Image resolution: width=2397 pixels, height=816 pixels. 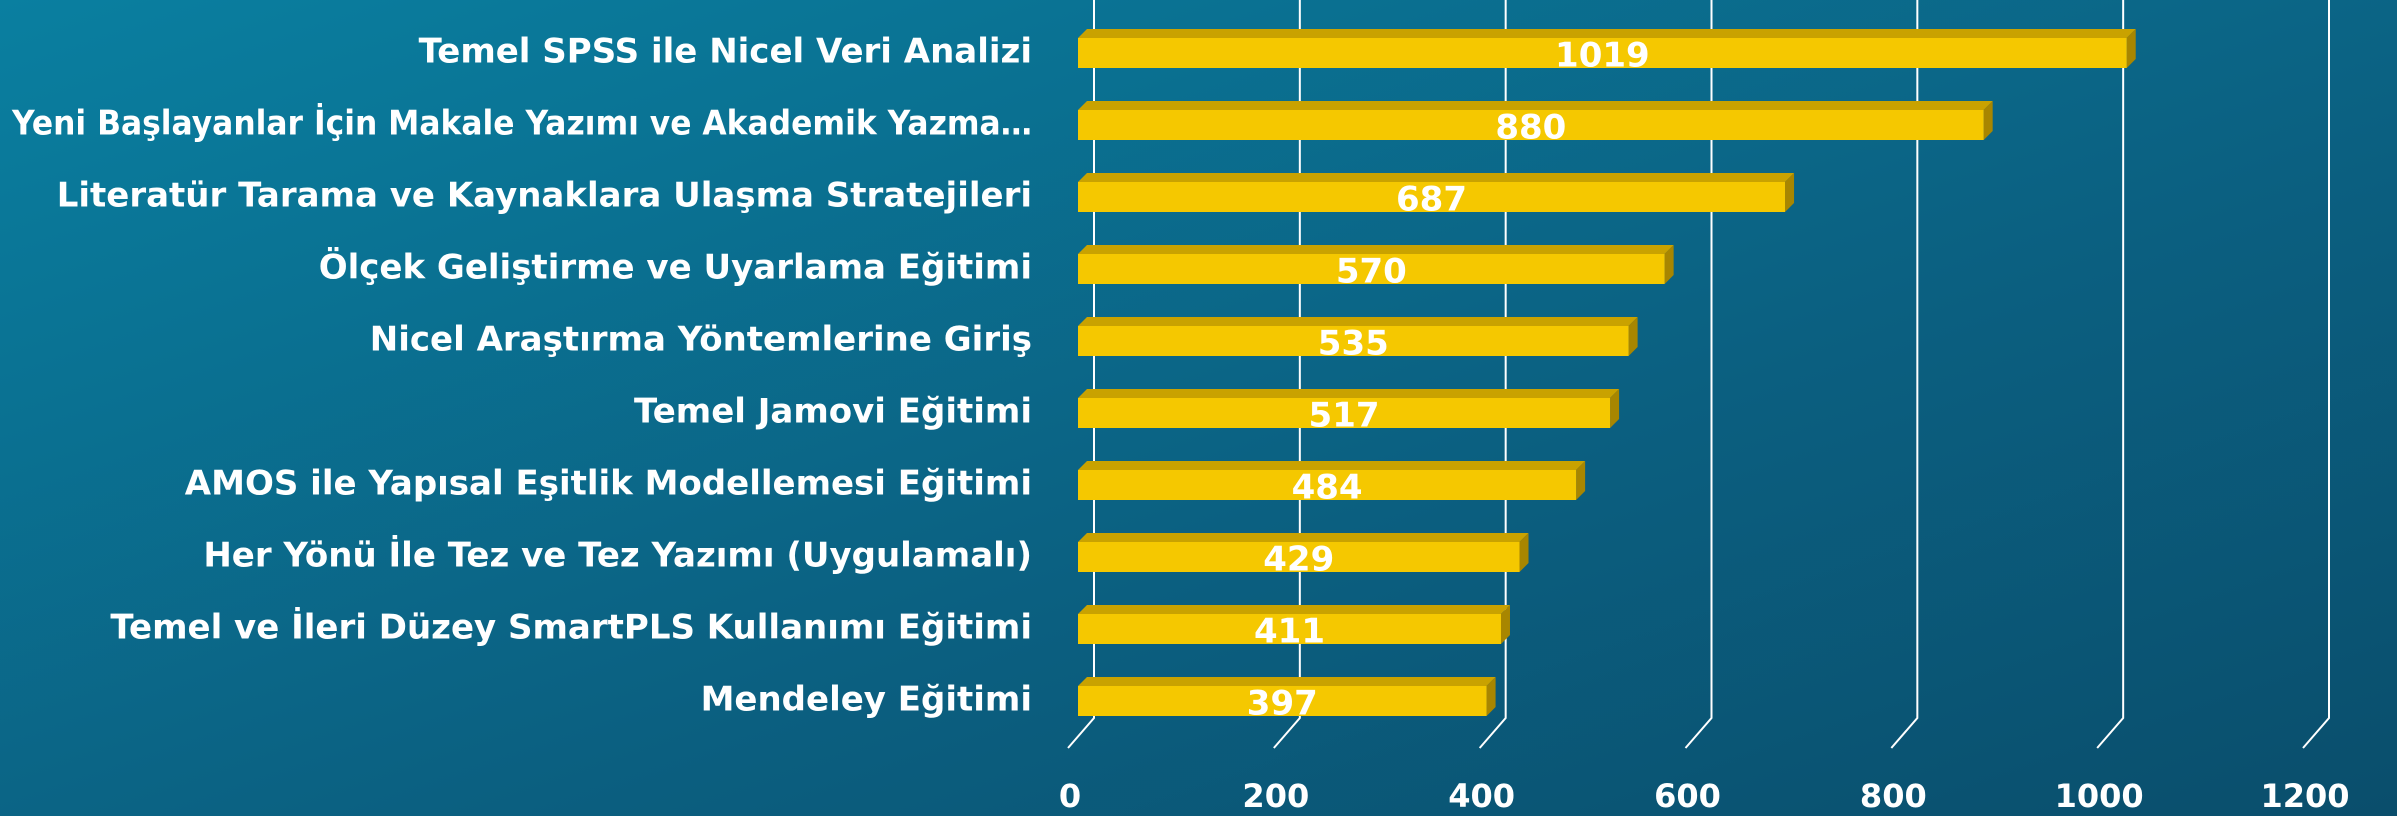 What do you see at coordinates (833, 412) in the screenshot?
I see `y-tick-label: Temel Jamovi Eğitimi` at bounding box center [833, 412].